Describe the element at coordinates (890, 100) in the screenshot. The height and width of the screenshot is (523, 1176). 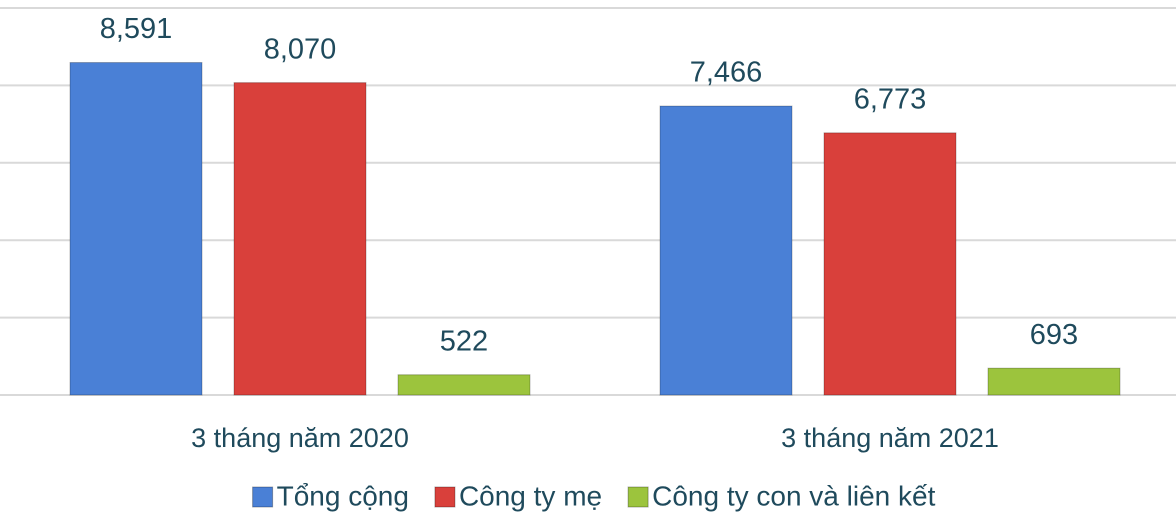
I see `data-label: 6,773` at that location.